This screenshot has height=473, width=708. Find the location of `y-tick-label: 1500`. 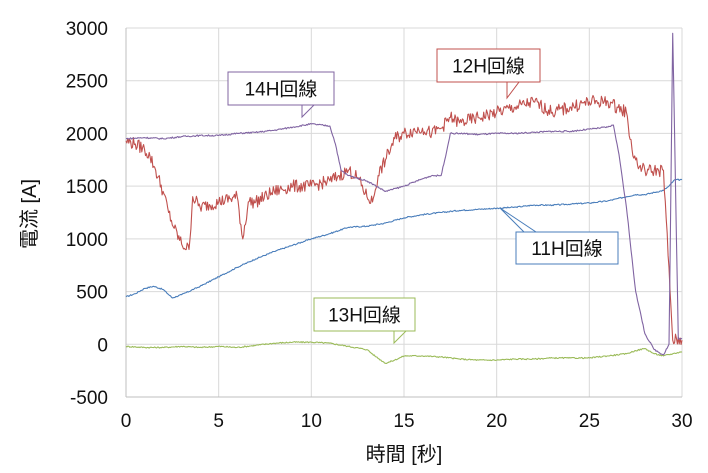

y-tick-label: 1500 is located at coordinates (87, 187).